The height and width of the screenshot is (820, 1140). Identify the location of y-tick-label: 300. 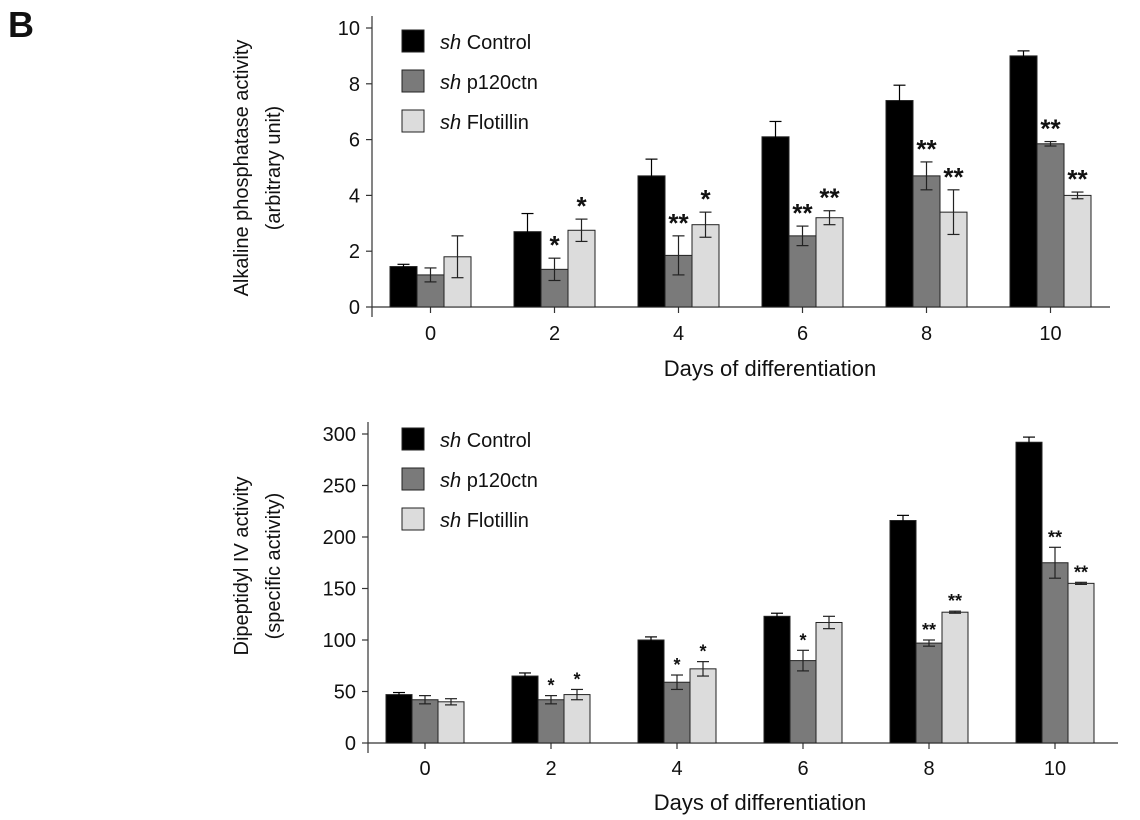
(339, 435).